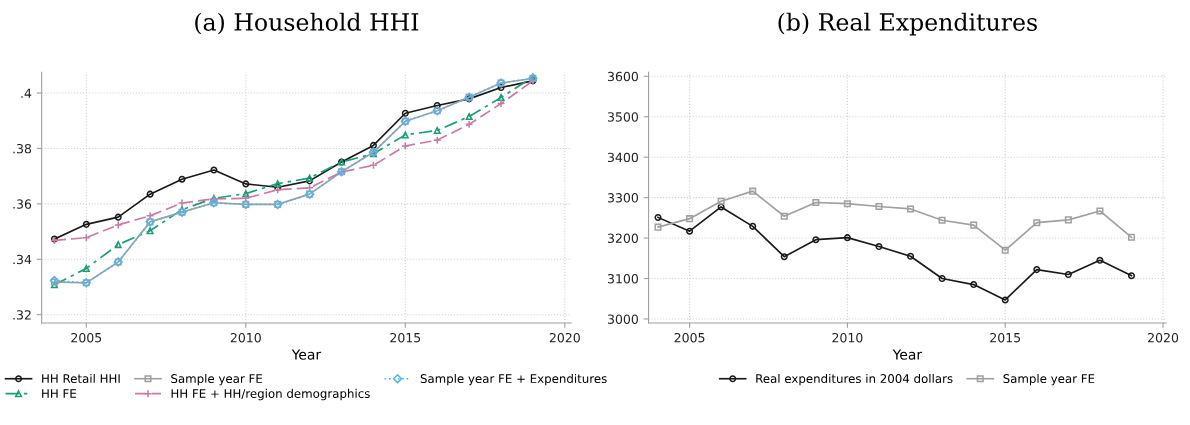 The height and width of the screenshot is (425, 1190). Describe the element at coordinates (622, 76) in the screenshot. I see `y-tick-label: 3600` at that location.